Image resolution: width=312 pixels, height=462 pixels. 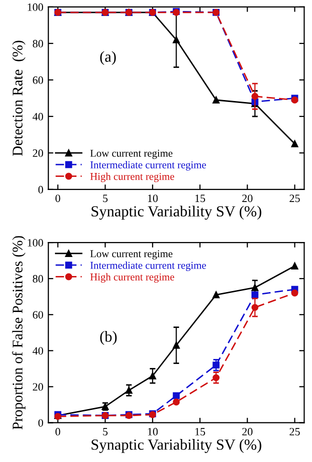 What do you see at coordinates (108, 338) in the screenshot?
I see `annotation: (b)` at bounding box center [108, 338].